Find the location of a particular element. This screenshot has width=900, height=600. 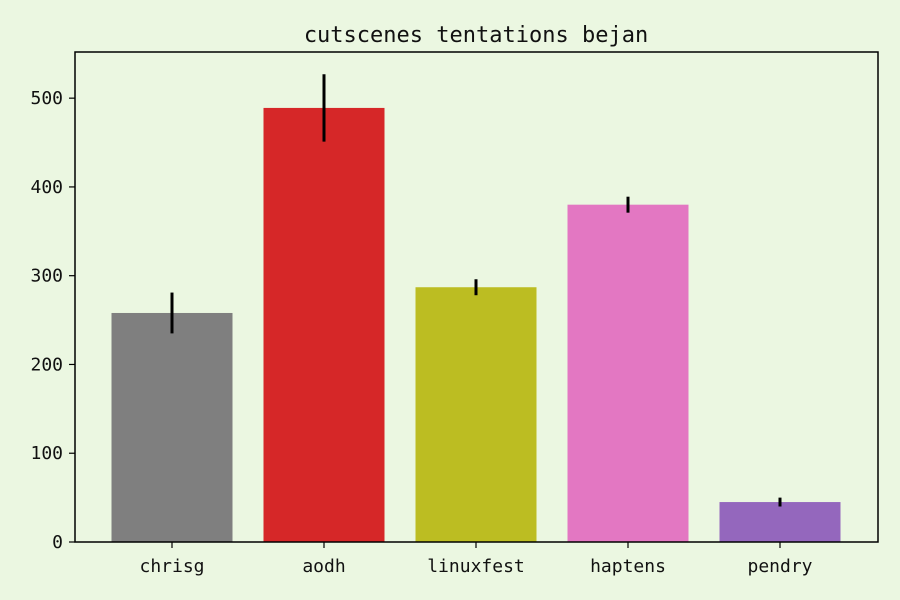

bar-linuxfest is located at coordinates (476, 414).